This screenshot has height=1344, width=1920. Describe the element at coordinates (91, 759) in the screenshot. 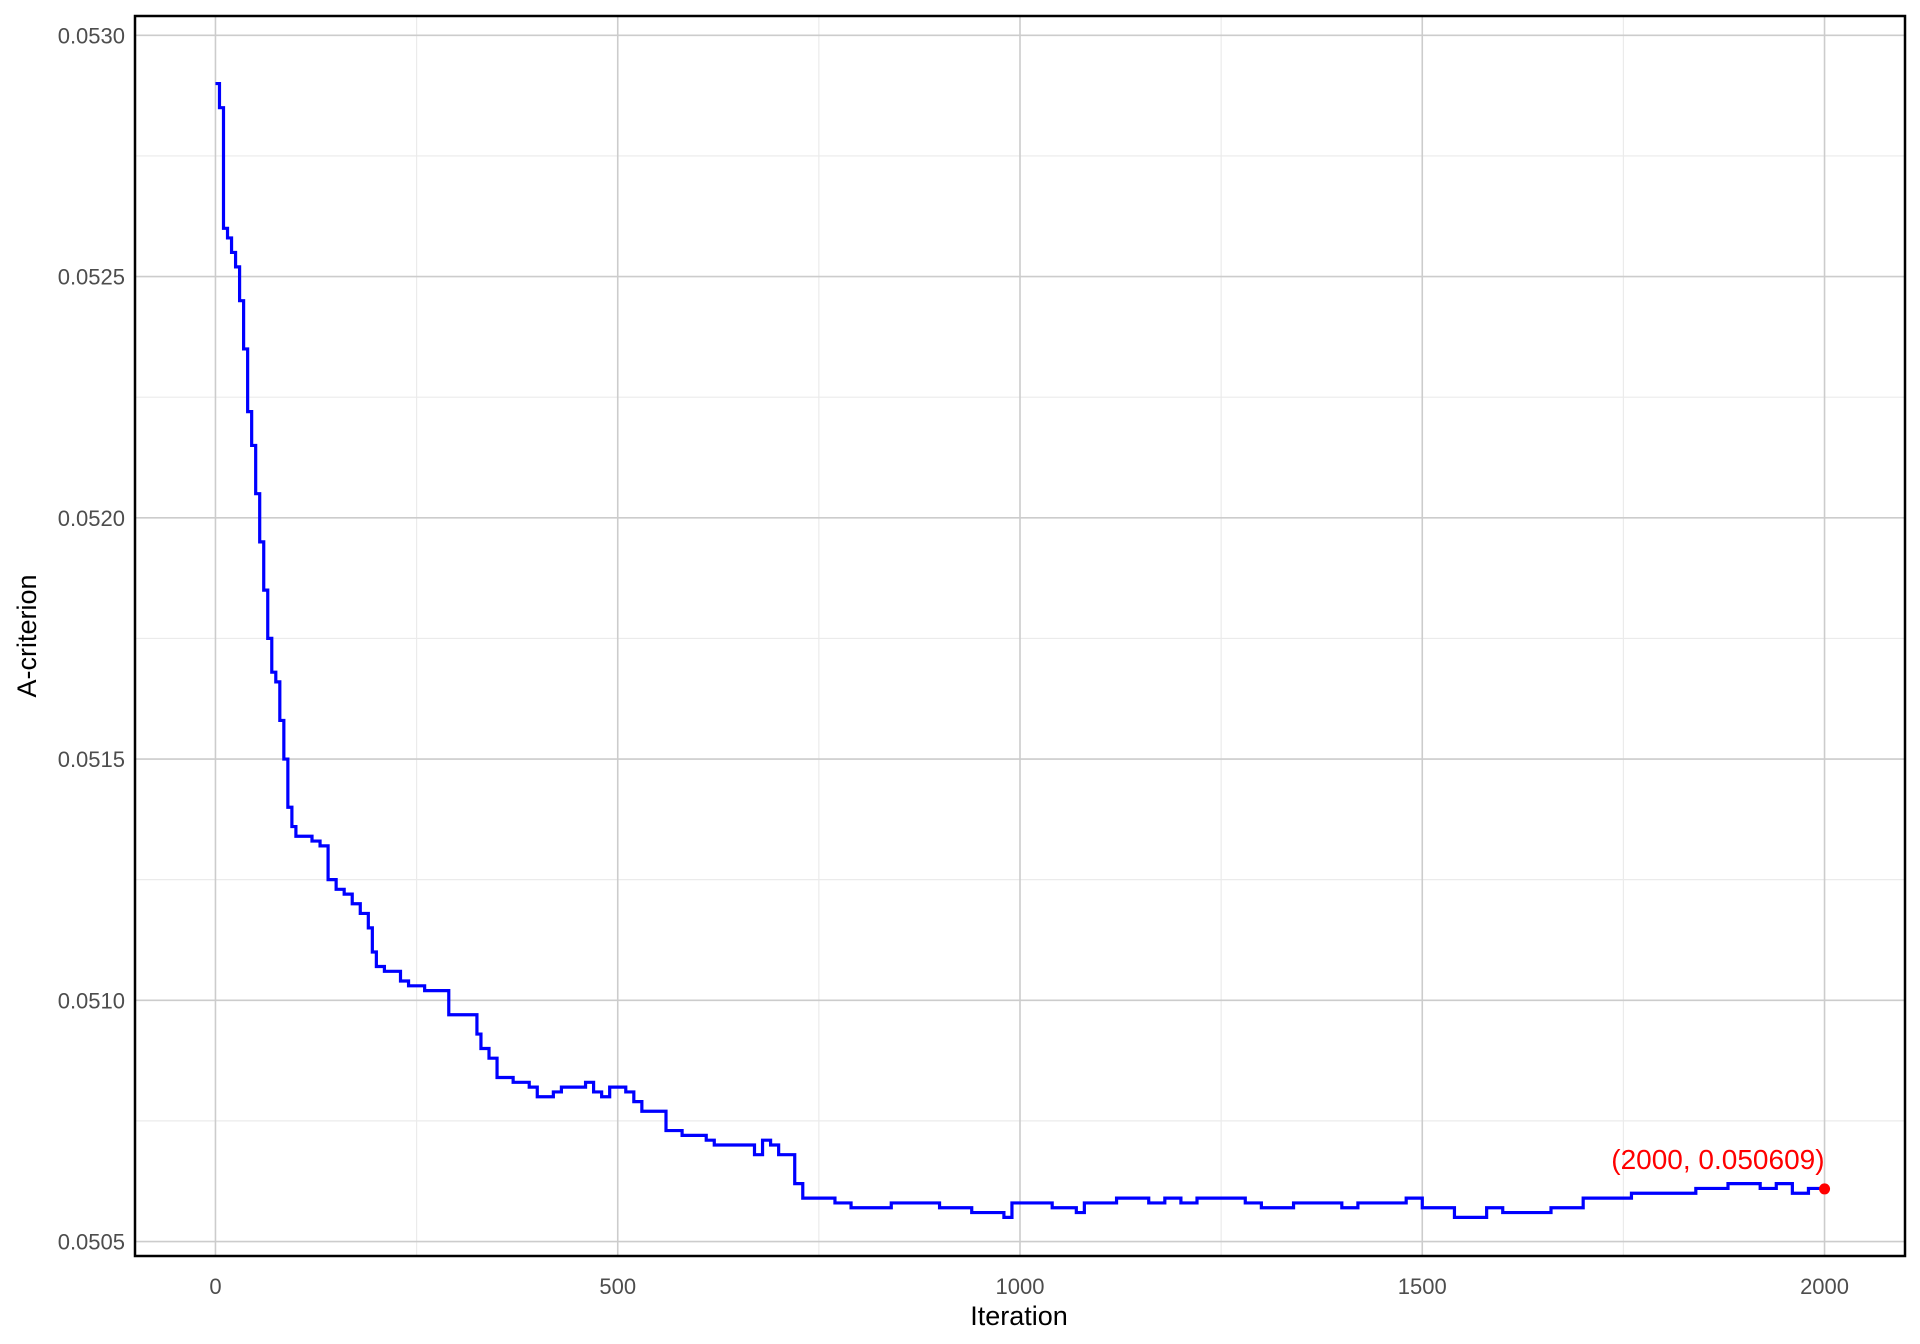

I see `y-tick-label: 0.0515` at that location.